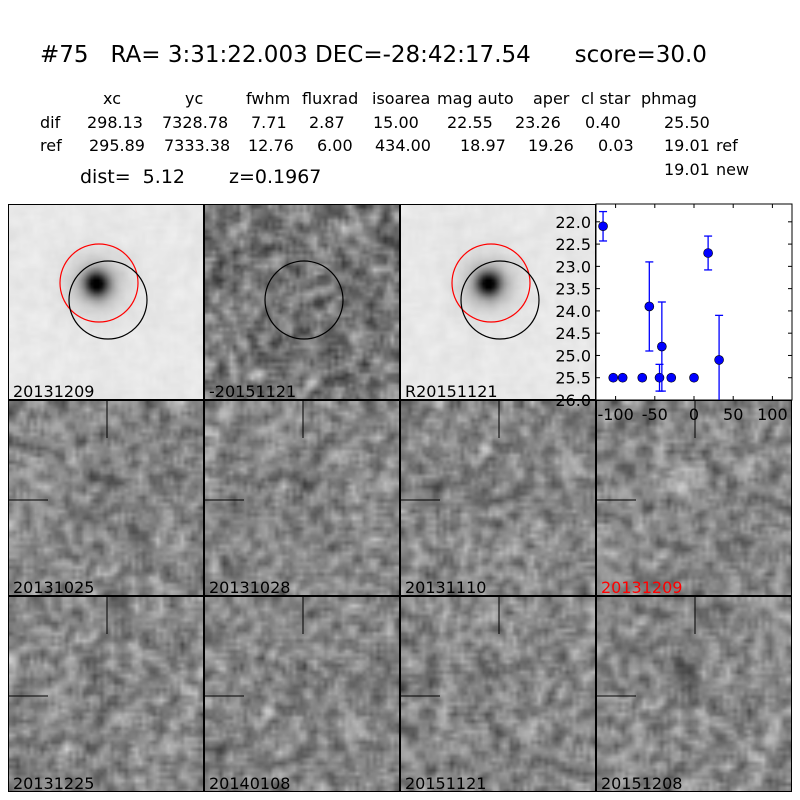  Describe the element at coordinates (603, 122) in the screenshot. I see `cell: 0.40` at that location.